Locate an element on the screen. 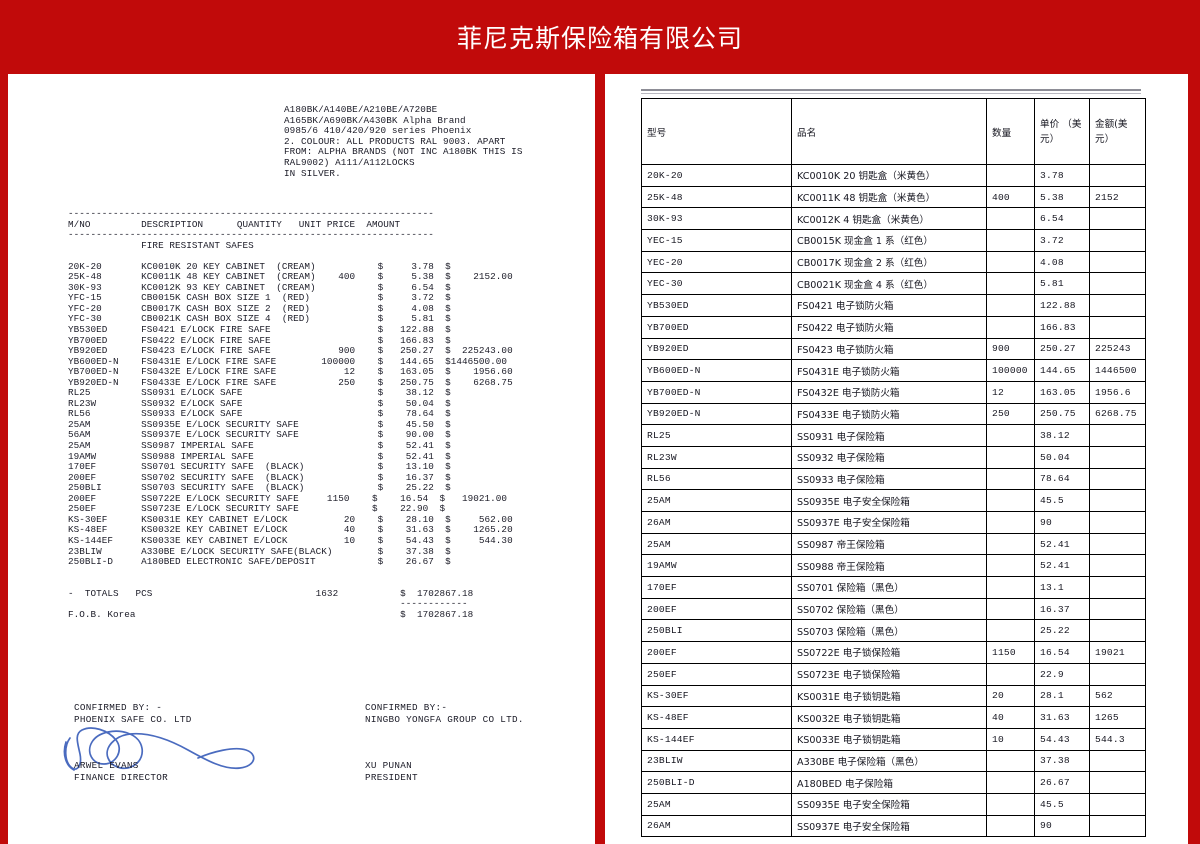 The image size is (1200, 844). cell-model: YB530ED is located at coordinates (716, 305).